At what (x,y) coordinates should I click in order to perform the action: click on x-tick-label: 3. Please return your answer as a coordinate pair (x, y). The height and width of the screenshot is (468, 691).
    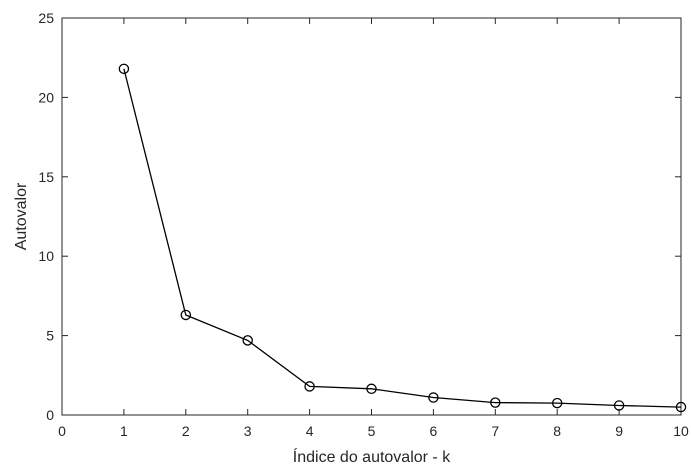
    Looking at the image, I should click on (248, 431).